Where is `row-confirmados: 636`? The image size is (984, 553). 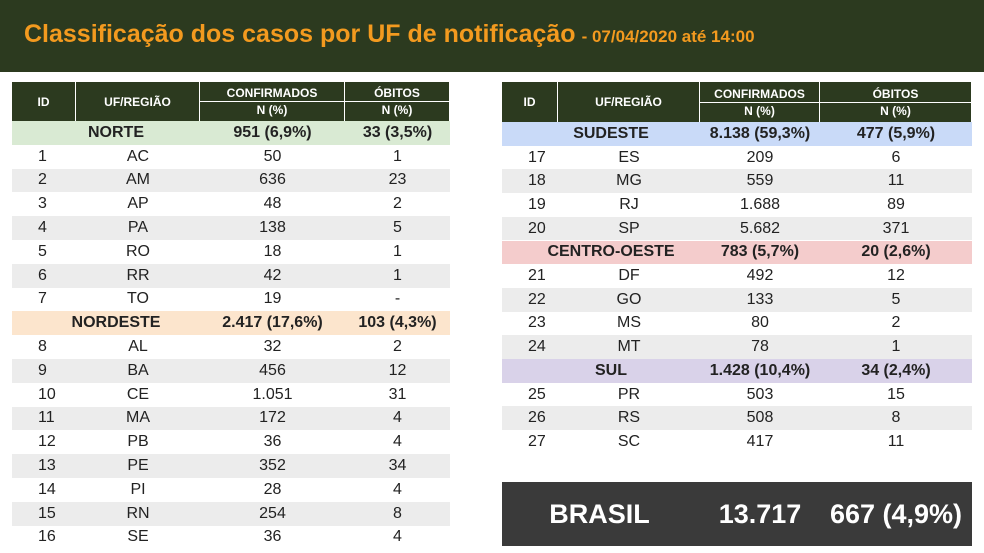 row-confirmados: 636 is located at coordinates (272, 180).